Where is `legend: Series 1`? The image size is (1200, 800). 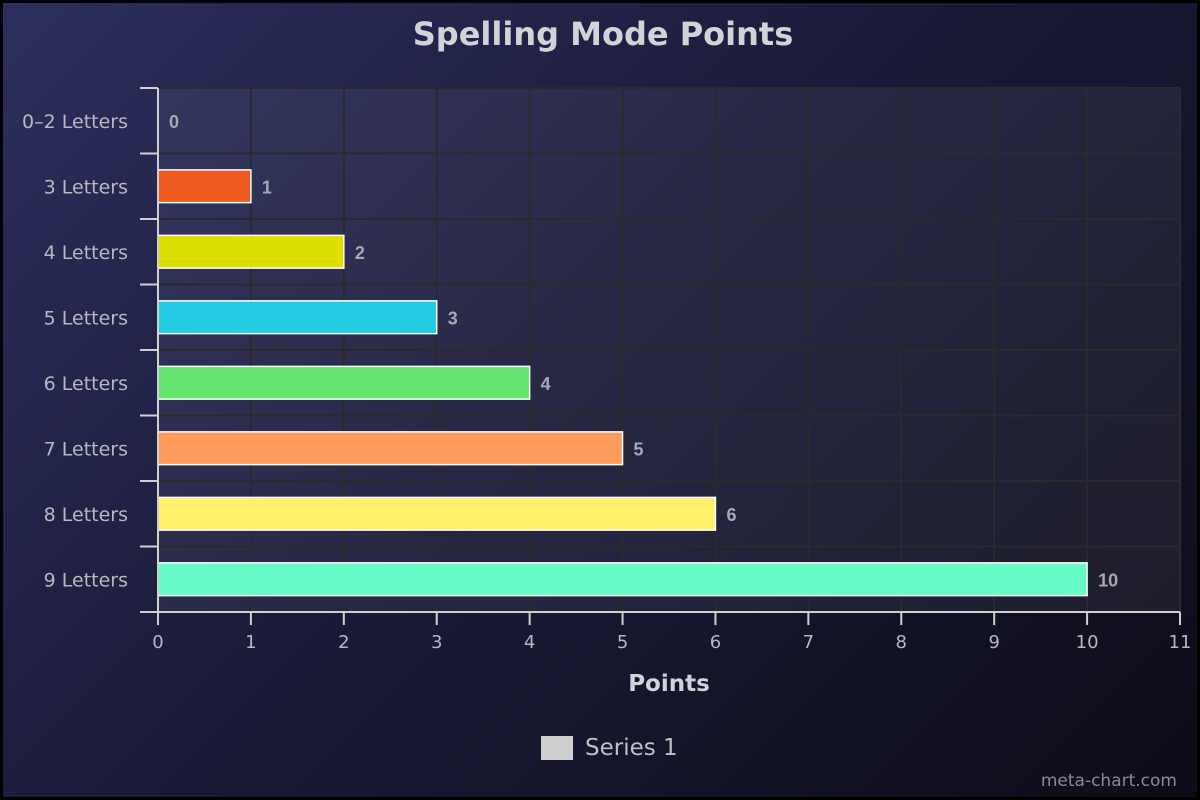 legend: Series 1 is located at coordinates (609, 748).